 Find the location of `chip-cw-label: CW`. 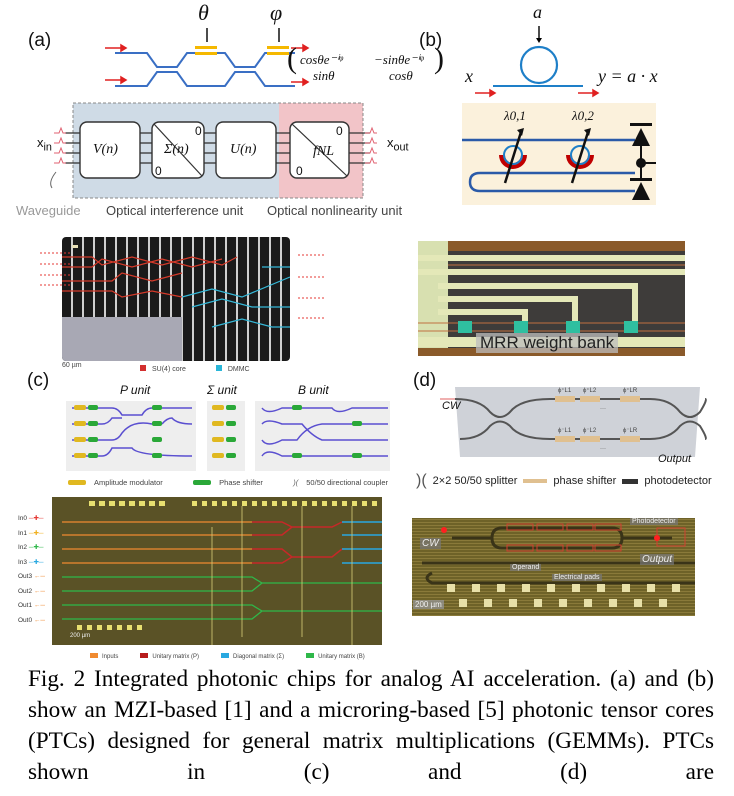

chip-cw-label: CW is located at coordinates (430, 543).